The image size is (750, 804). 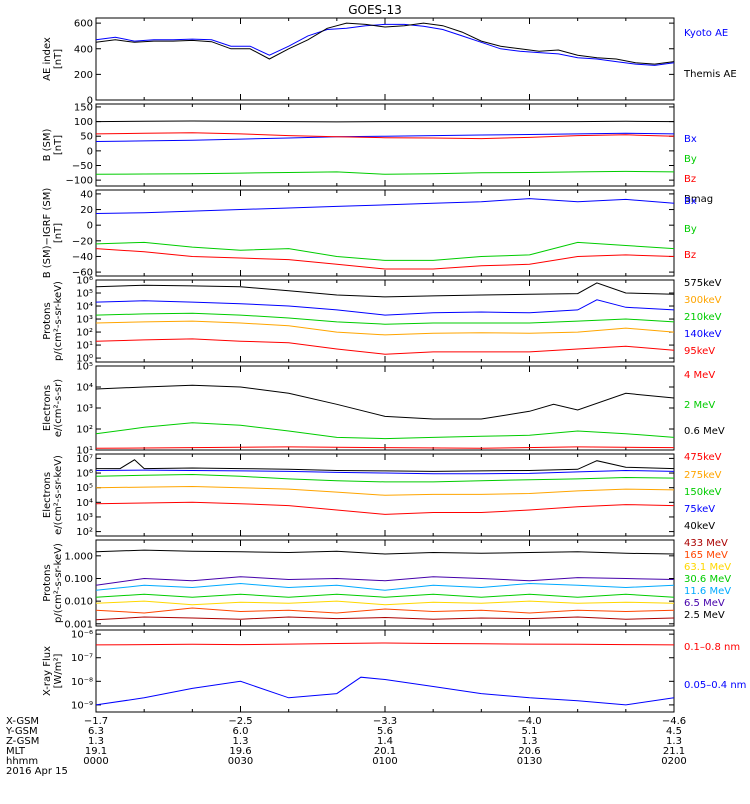 I want to click on legend-entry: 0.05–0.4 nm, so click(x=715, y=685).